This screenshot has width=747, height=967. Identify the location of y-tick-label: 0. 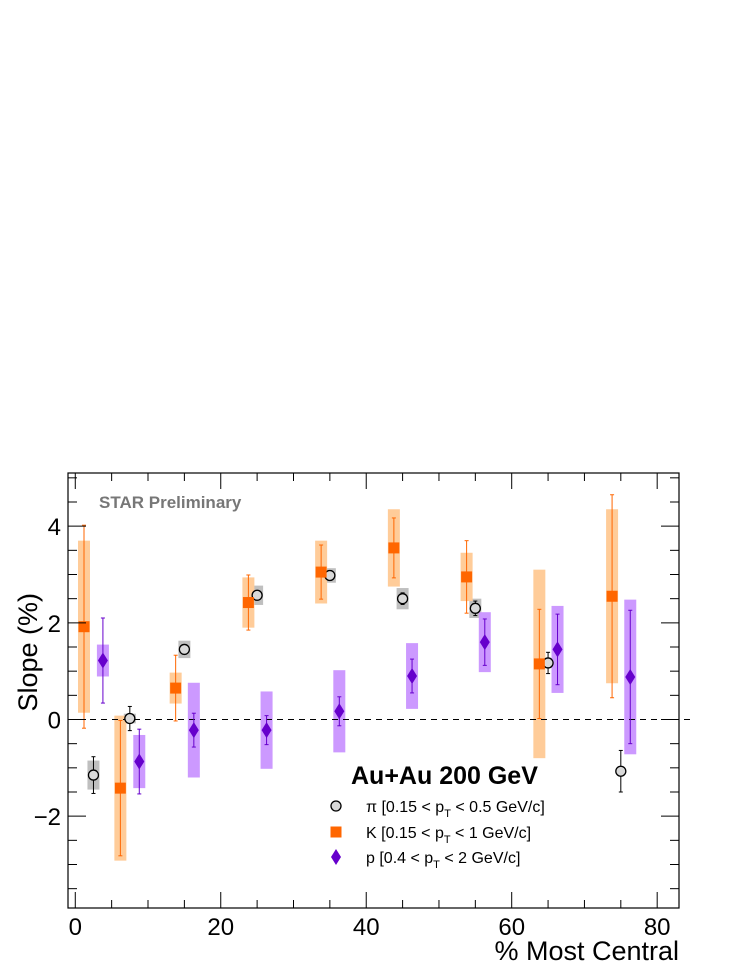
(54, 721).